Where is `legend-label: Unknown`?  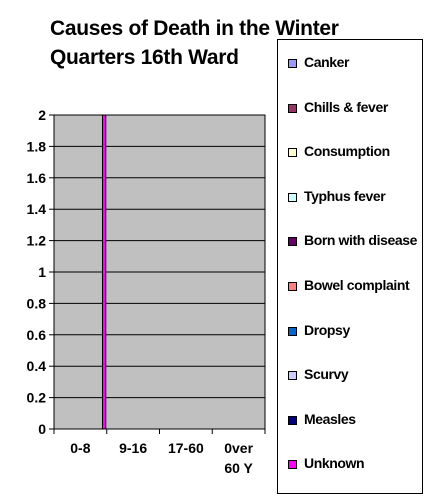
legend-label: Unknown is located at coordinates (334, 463).